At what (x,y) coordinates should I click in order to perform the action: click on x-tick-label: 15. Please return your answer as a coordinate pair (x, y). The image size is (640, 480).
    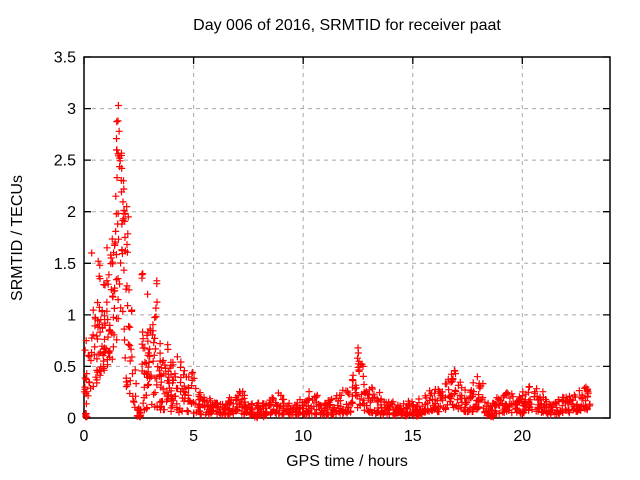
    Looking at the image, I should click on (413, 436).